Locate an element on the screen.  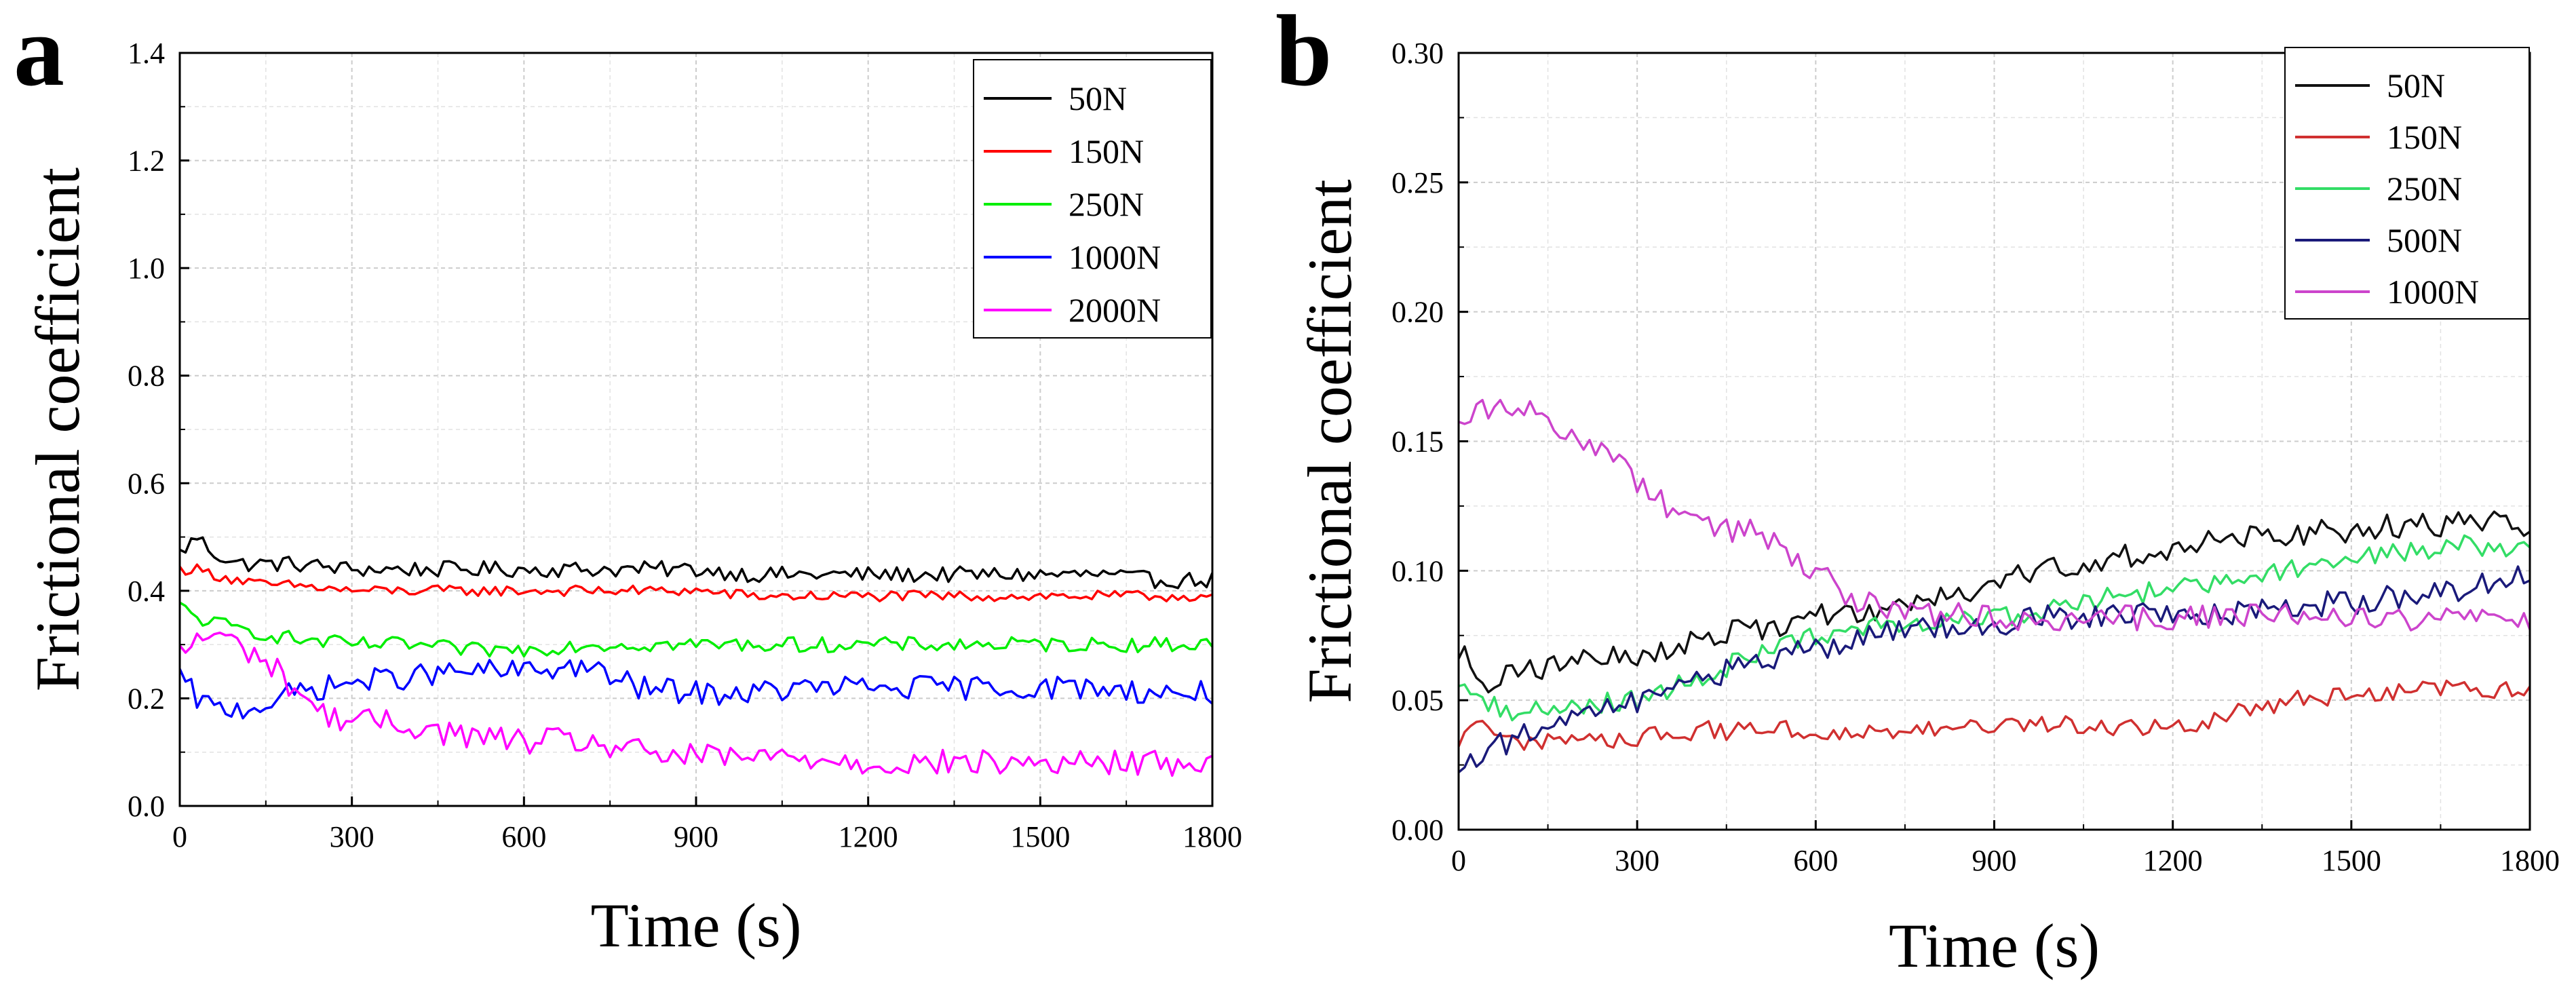
b-y-tick-label: 0.20 is located at coordinates (1417, 313).